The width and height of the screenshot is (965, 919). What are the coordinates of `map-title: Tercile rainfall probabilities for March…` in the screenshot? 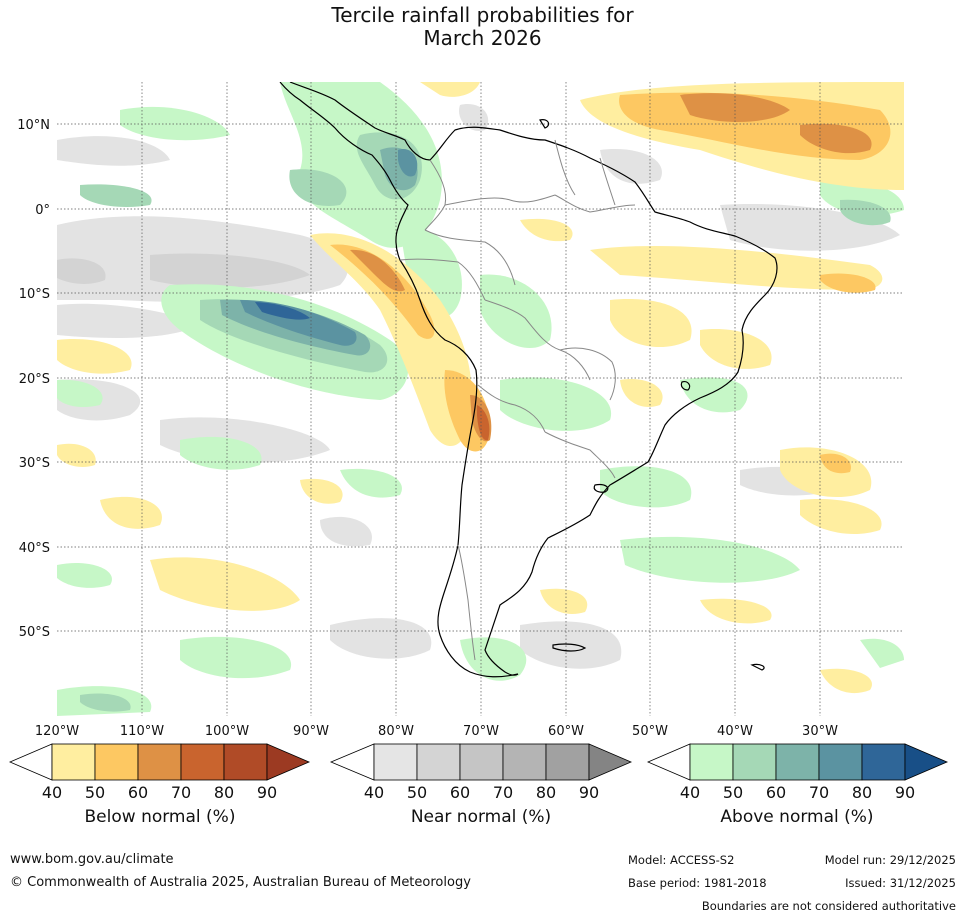 It's located at (482, 27).